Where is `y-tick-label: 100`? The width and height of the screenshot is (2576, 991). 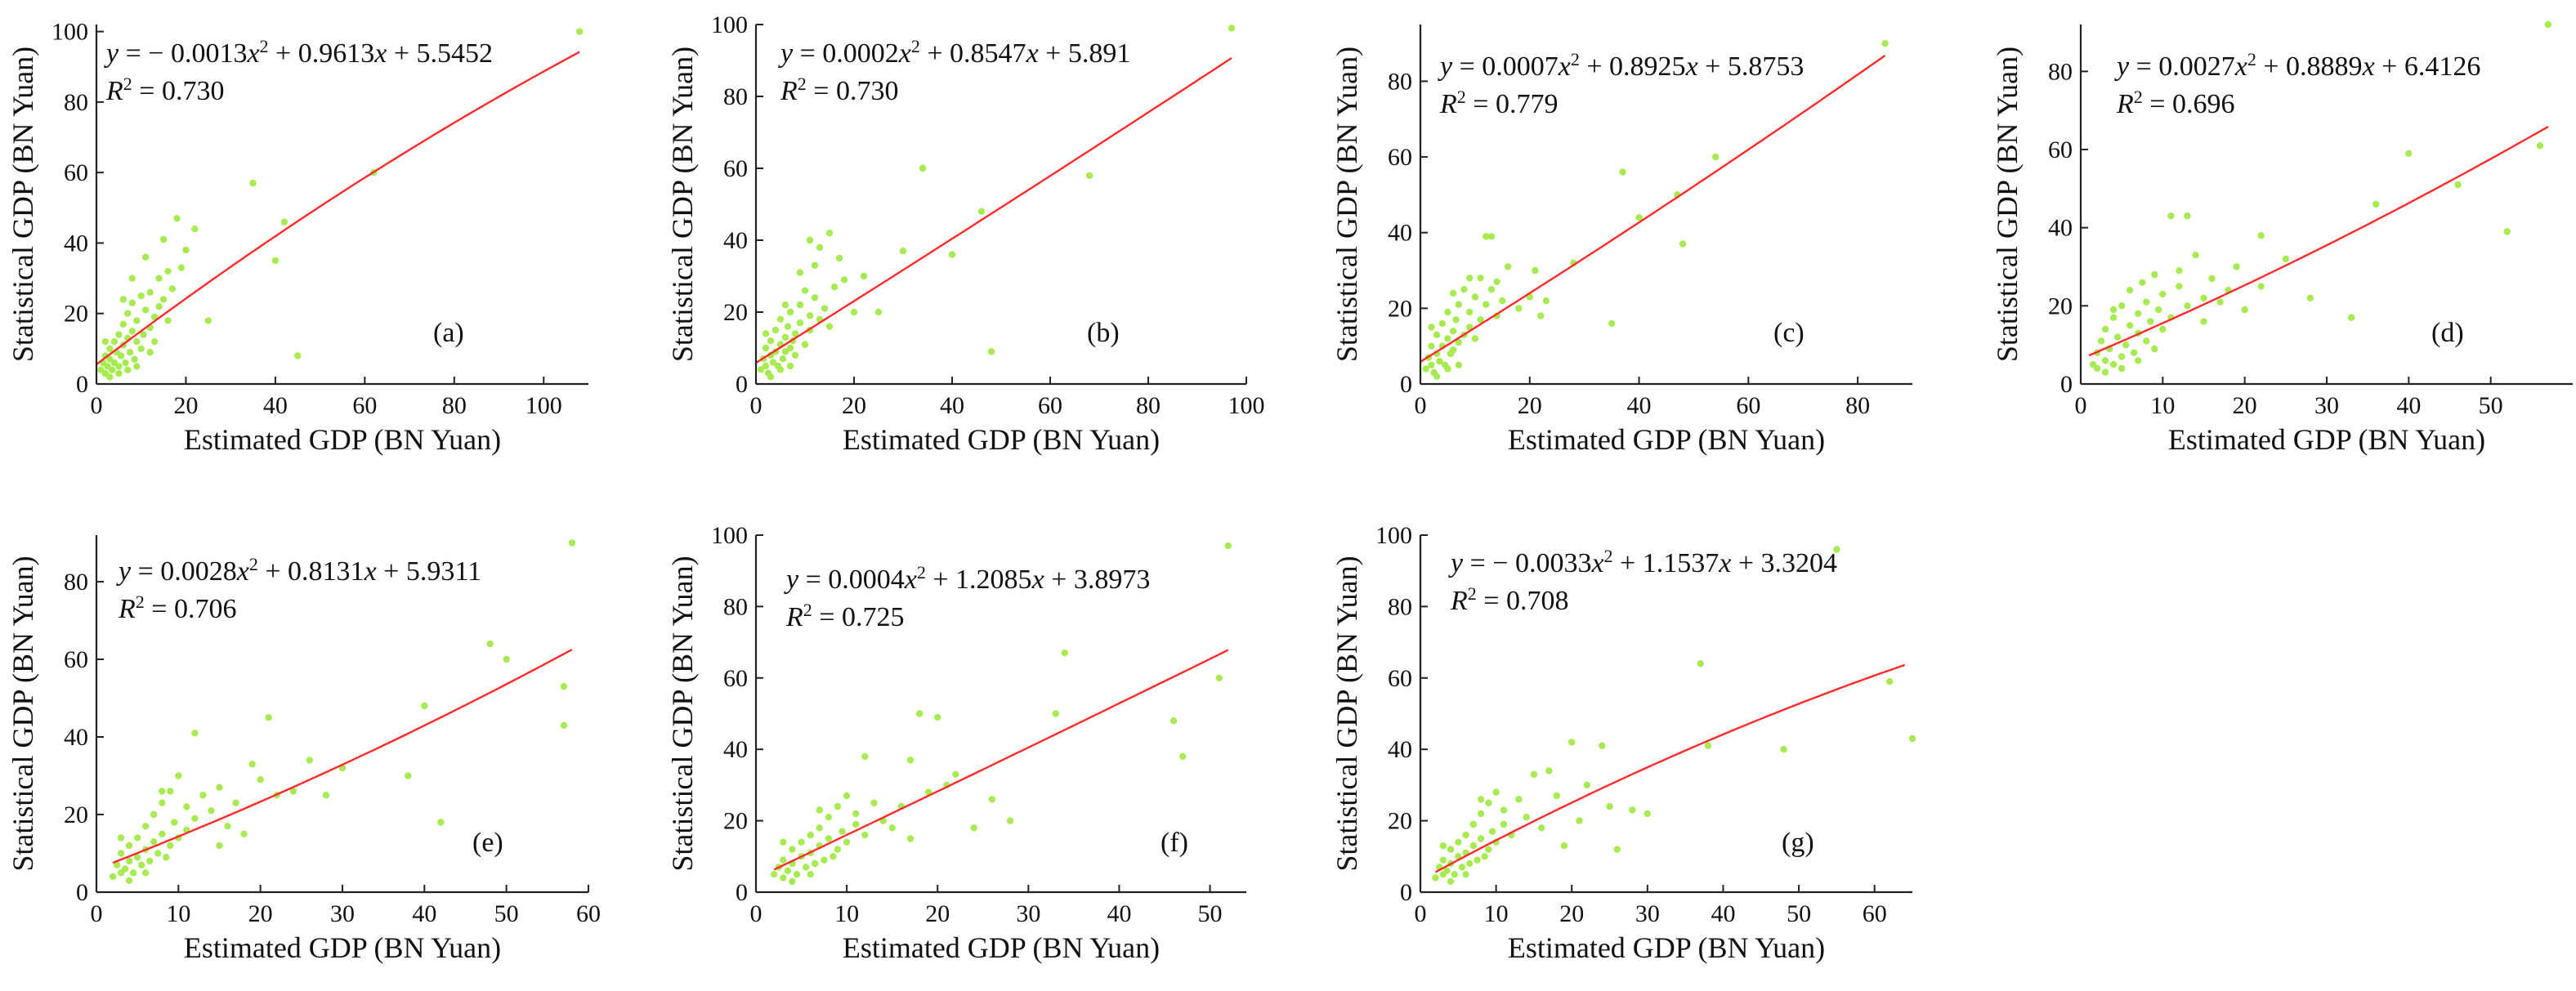 y-tick-label: 100 is located at coordinates (729, 536).